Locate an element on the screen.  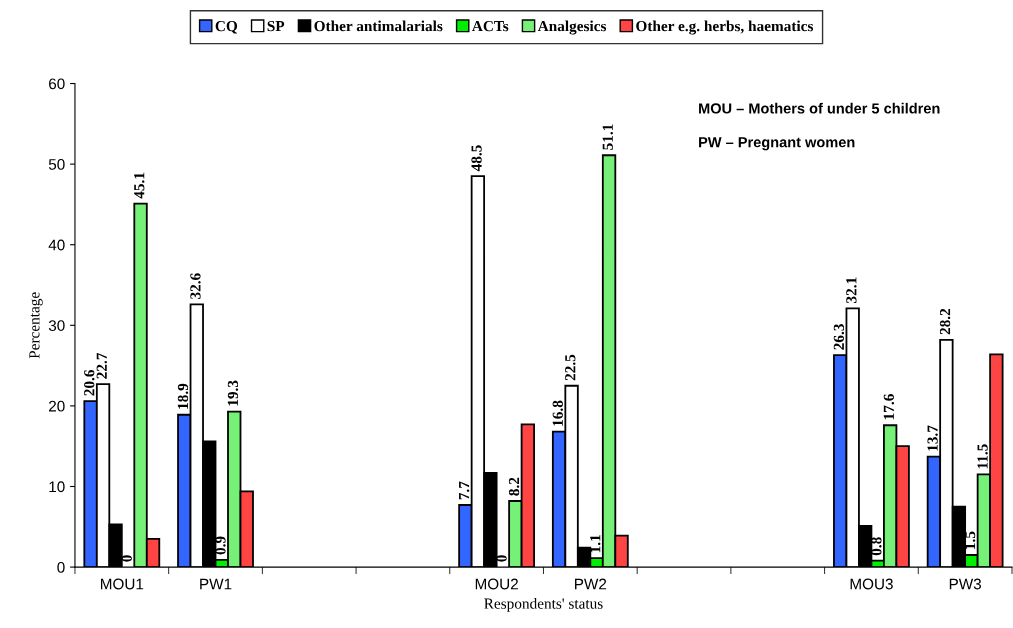
x-tick-label: MOU2 is located at coordinates (496, 584).